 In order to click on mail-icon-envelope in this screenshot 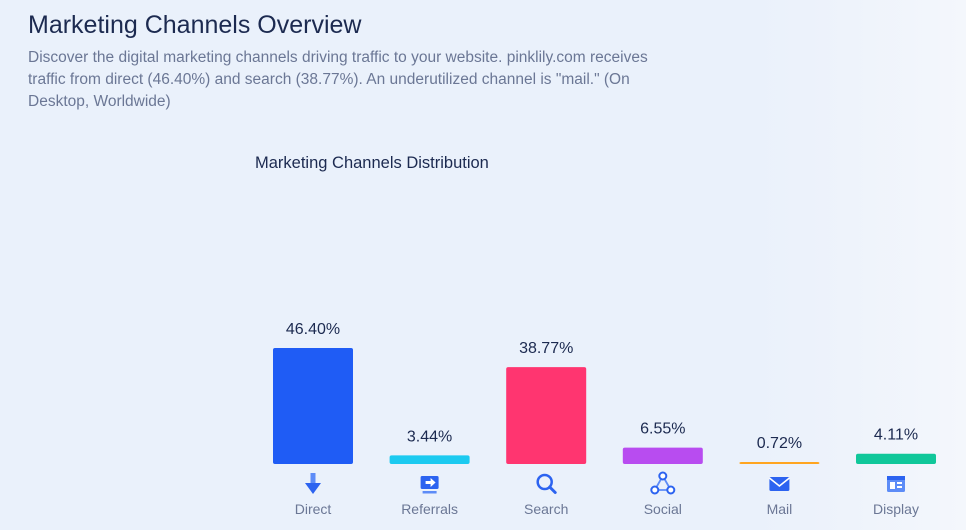, I will do `click(779, 484)`.